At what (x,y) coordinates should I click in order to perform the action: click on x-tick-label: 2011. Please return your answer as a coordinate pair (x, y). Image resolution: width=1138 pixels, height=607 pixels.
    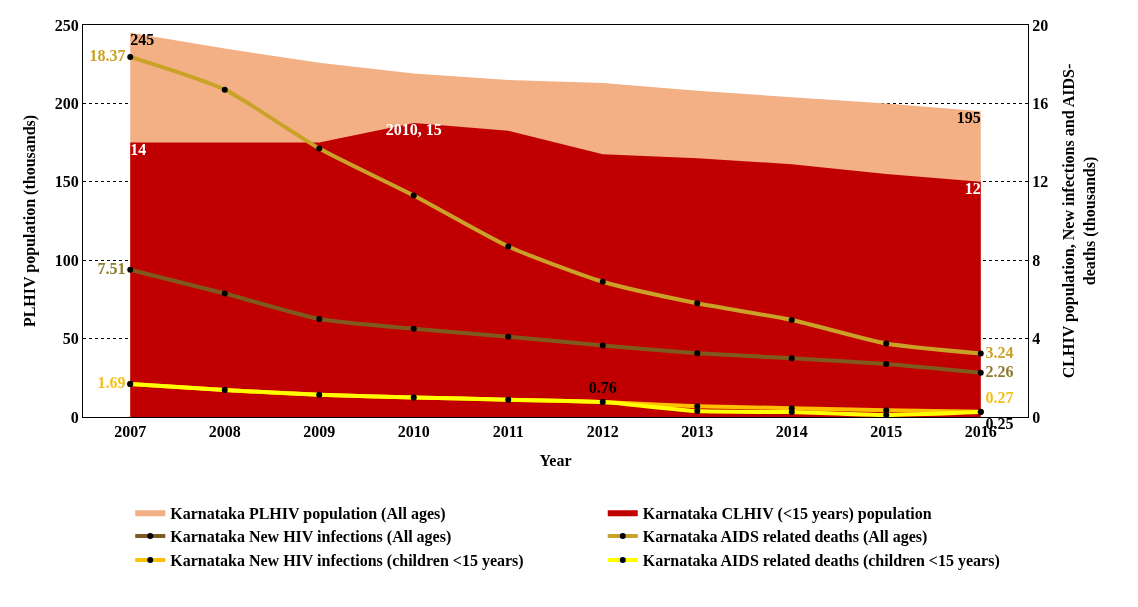
    Looking at the image, I should click on (508, 432).